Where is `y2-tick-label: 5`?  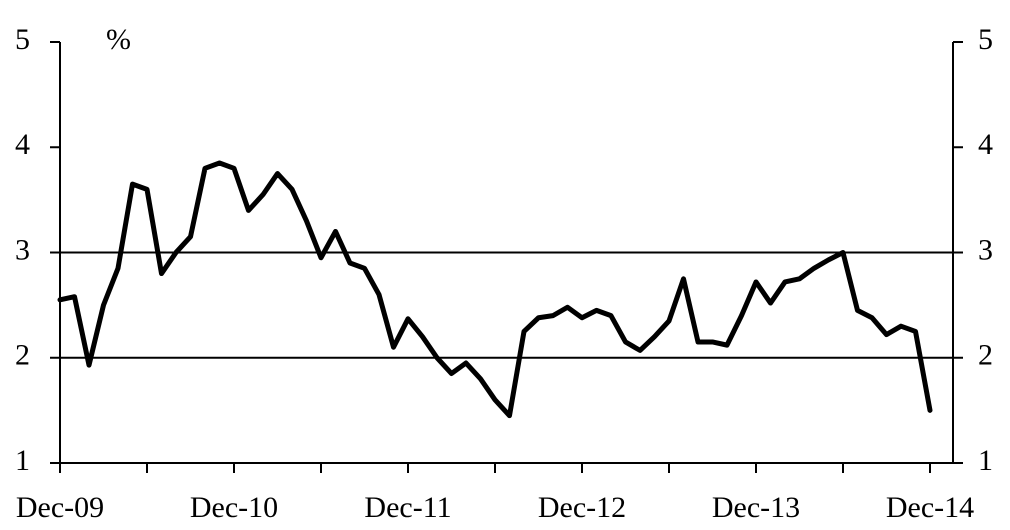 y2-tick-label: 5 is located at coordinates (985, 39).